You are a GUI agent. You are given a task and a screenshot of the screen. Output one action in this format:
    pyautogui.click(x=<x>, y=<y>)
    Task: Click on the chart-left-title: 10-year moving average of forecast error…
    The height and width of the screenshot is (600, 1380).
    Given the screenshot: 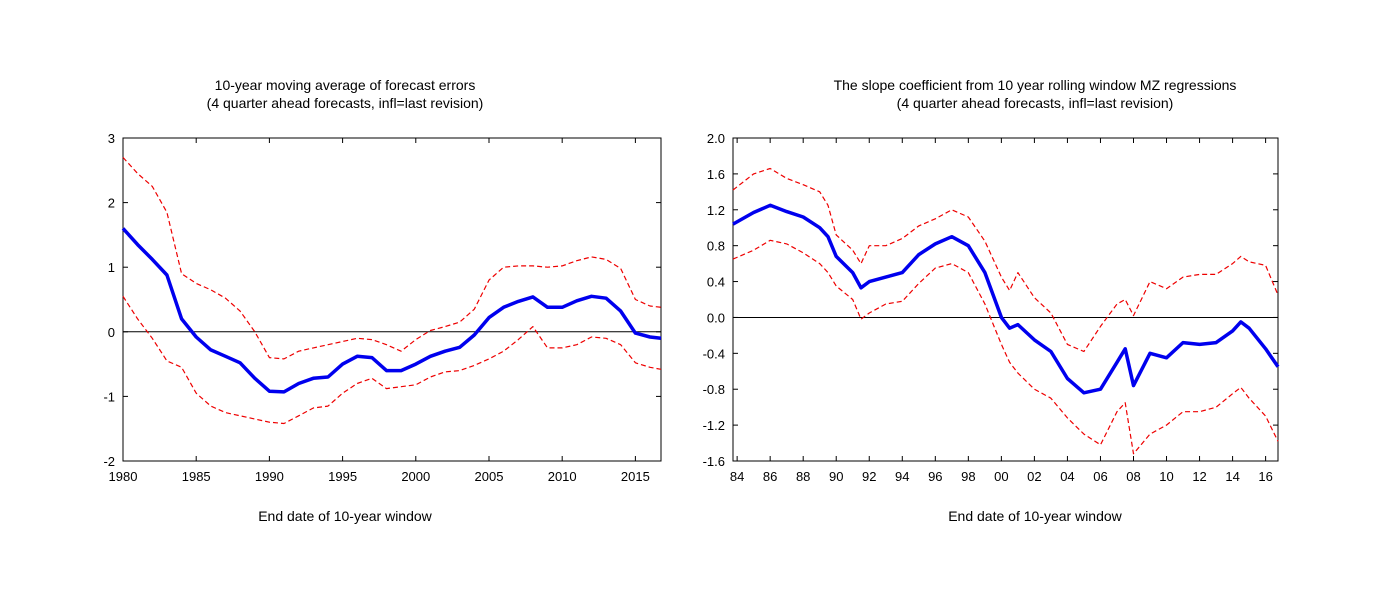 What is the action you would take?
    pyautogui.click(x=345, y=85)
    